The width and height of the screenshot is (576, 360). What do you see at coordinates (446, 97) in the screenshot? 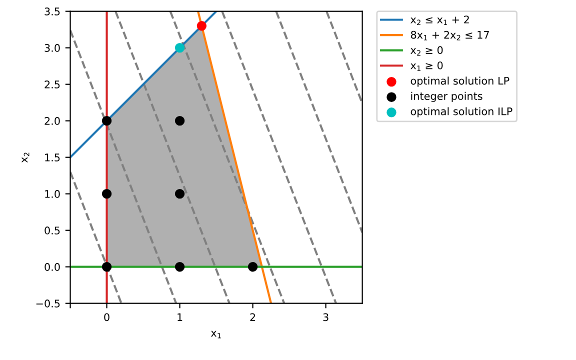
I see `legend-label: integer points` at bounding box center [446, 97].